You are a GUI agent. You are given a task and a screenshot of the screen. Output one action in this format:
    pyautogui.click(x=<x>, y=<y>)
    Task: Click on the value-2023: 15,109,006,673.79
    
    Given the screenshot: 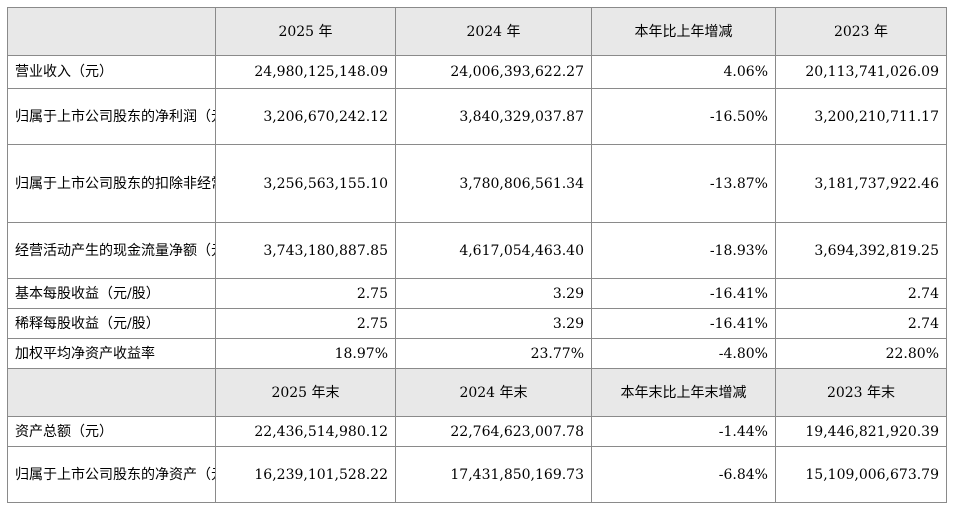 What is the action you would take?
    pyautogui.click(x=861, y=474)
    